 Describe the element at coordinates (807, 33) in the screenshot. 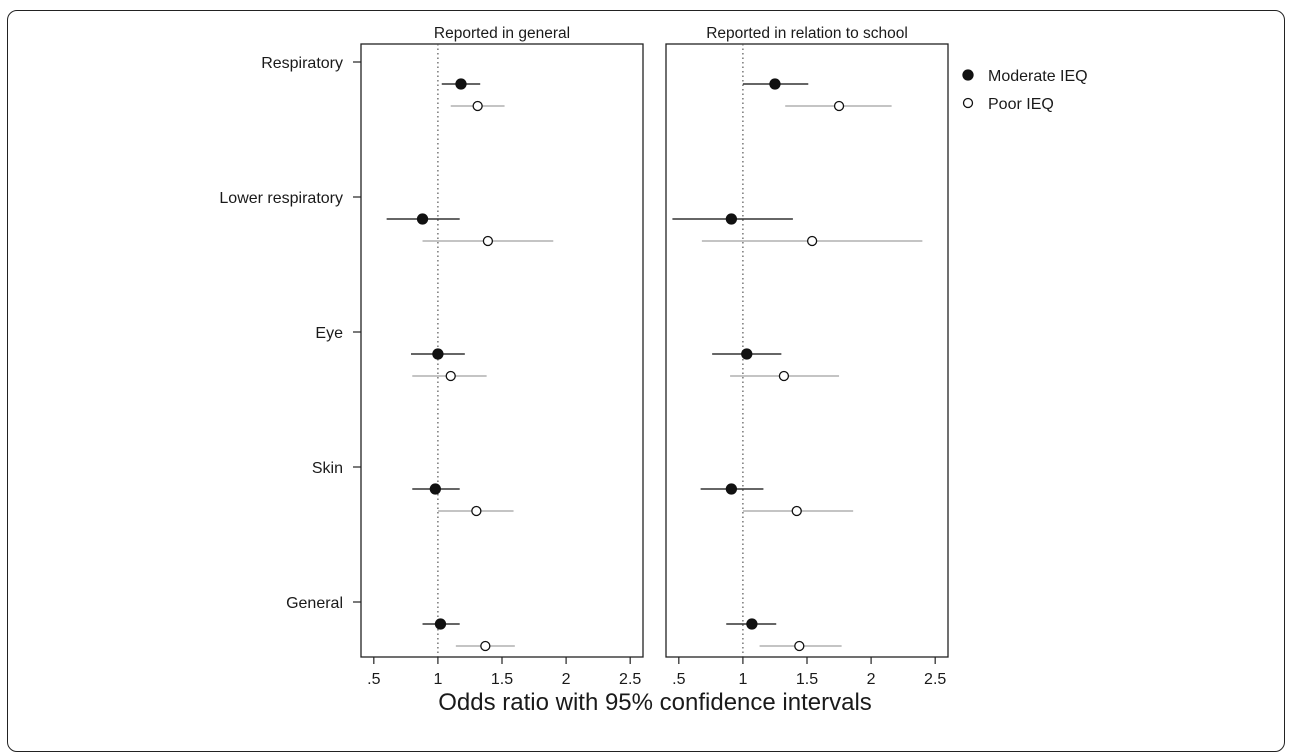

I see `panel-title: Reported in relation to school` at that location.